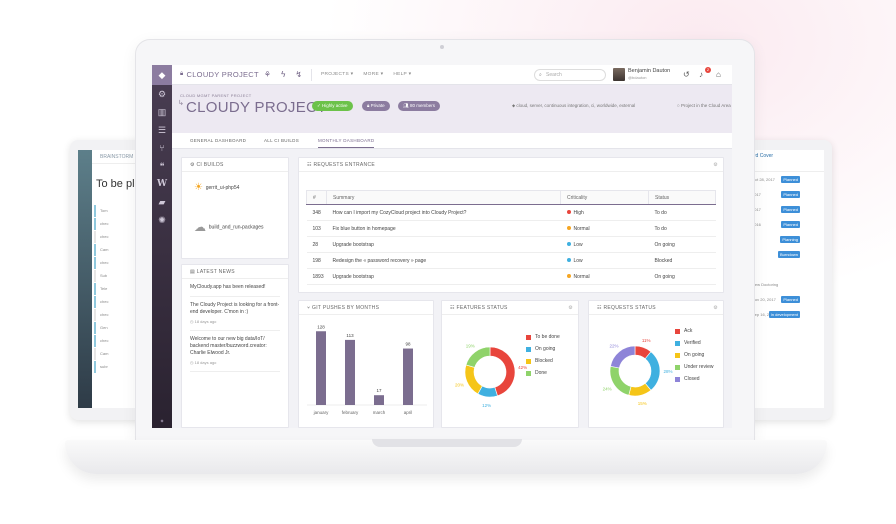 Image resolution: width=896 pixels, height=524 pixels. I want to click on col-id: #, so click(316, 197).